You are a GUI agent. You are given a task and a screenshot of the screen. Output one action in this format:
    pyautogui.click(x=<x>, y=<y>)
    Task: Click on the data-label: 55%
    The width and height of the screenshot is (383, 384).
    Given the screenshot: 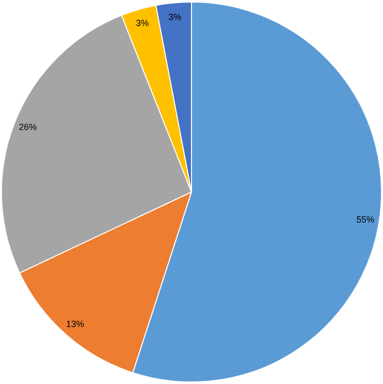 What is the action you would take?
    pyautogui.click(x=365, y=219)
    